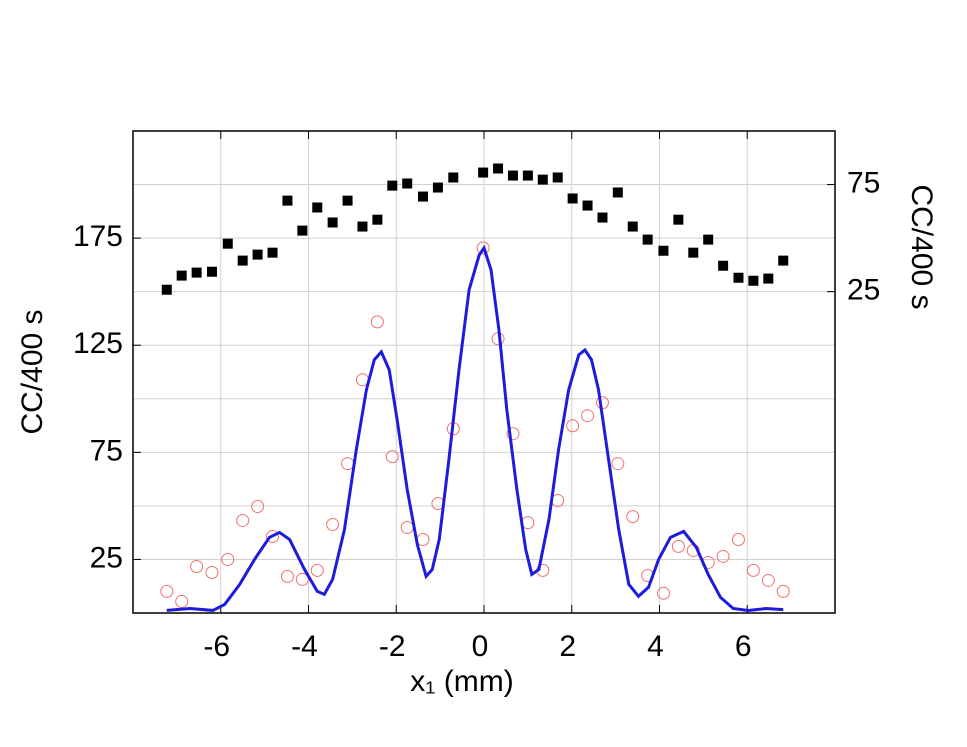 The height and width of the screenshot is (747, 967). What do you see at coordinates (98, 343) in the screenshot?
I see `y-tick-label: 125` at bounding box center [98, 343].